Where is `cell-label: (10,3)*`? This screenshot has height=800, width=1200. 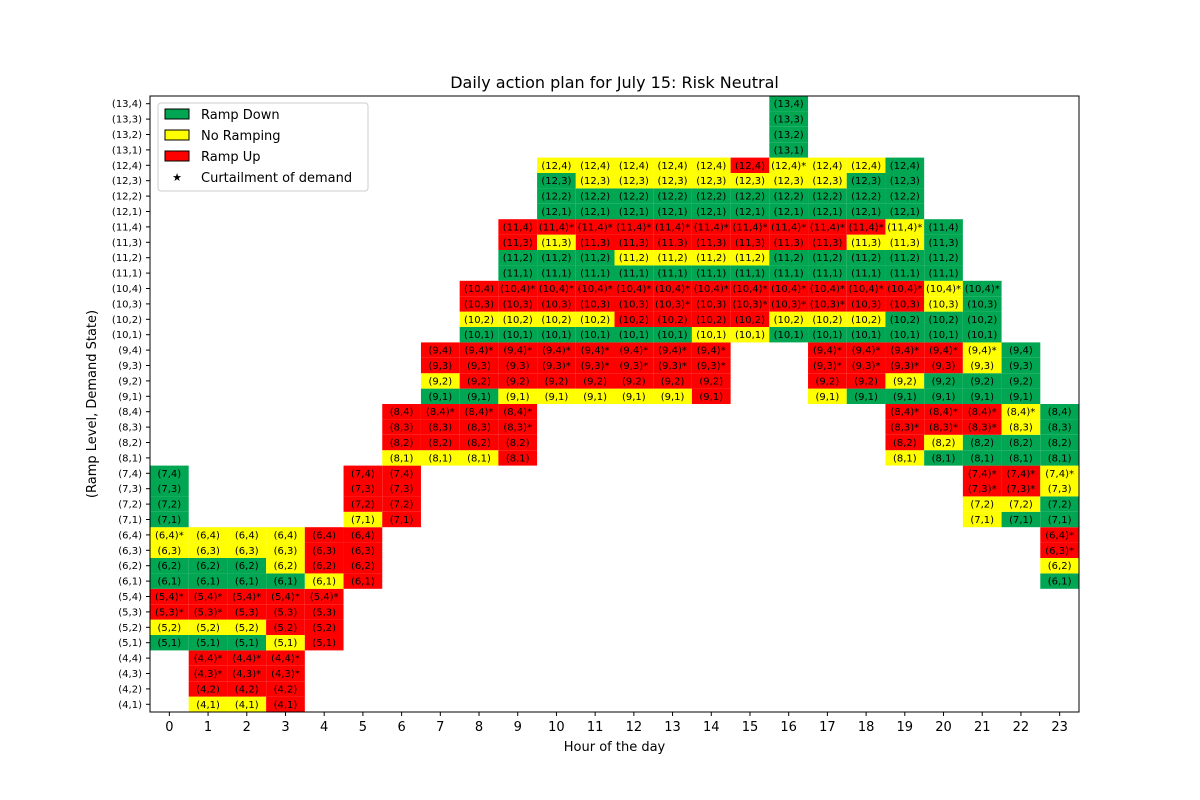
cell-label: (10,3)* is located at coordinates (672, 304).